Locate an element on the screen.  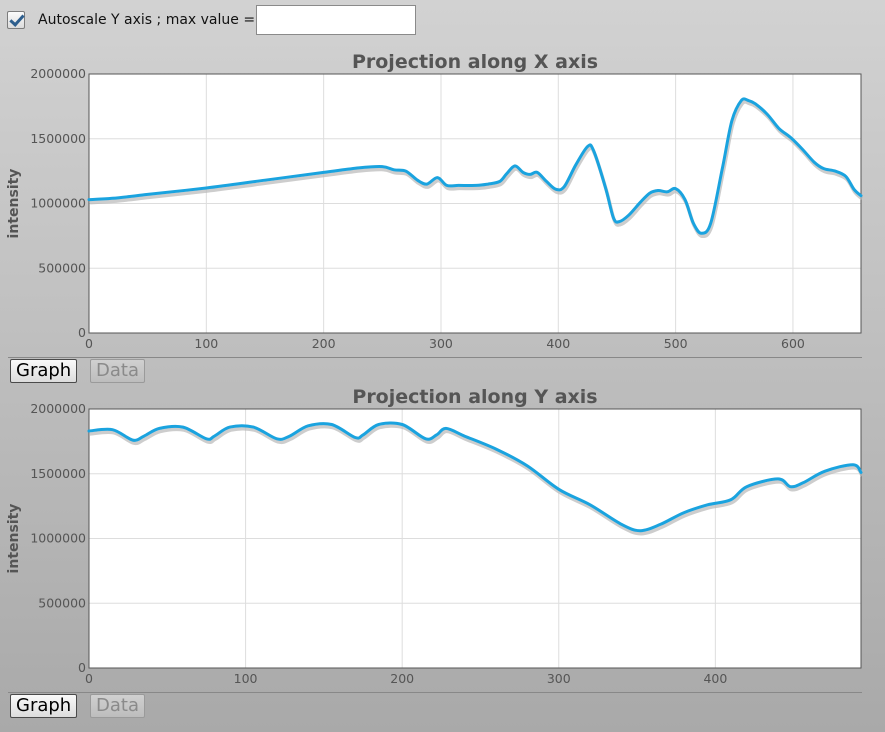
x-tick-label: 500 is located at coordinates (676, 343).